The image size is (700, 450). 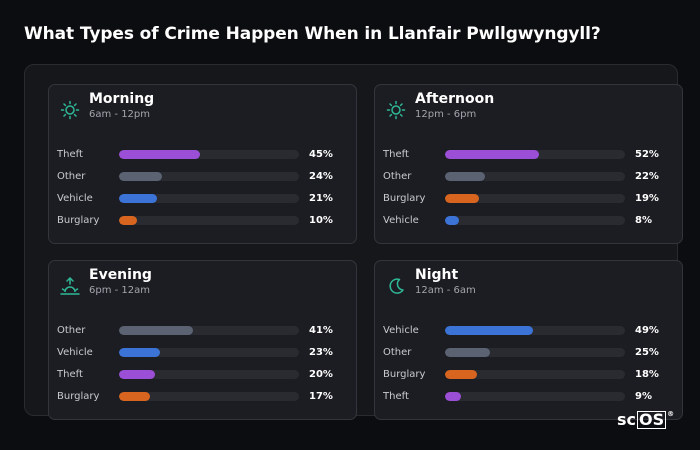 What do you see at coordinates (647, 352) in the screenshot?
I see `value-label: 25%` at bounding box center [647, 352].